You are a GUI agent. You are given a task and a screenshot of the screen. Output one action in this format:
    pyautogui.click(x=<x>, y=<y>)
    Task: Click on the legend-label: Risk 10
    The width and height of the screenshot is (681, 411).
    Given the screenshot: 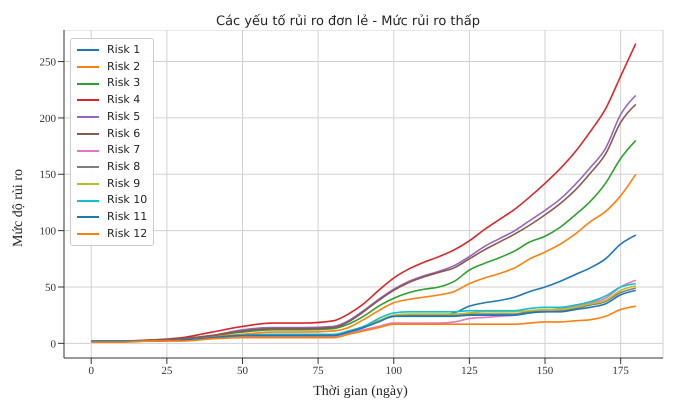 What is the action you would take?
    pyautogui.click(x=127, y=200)
    